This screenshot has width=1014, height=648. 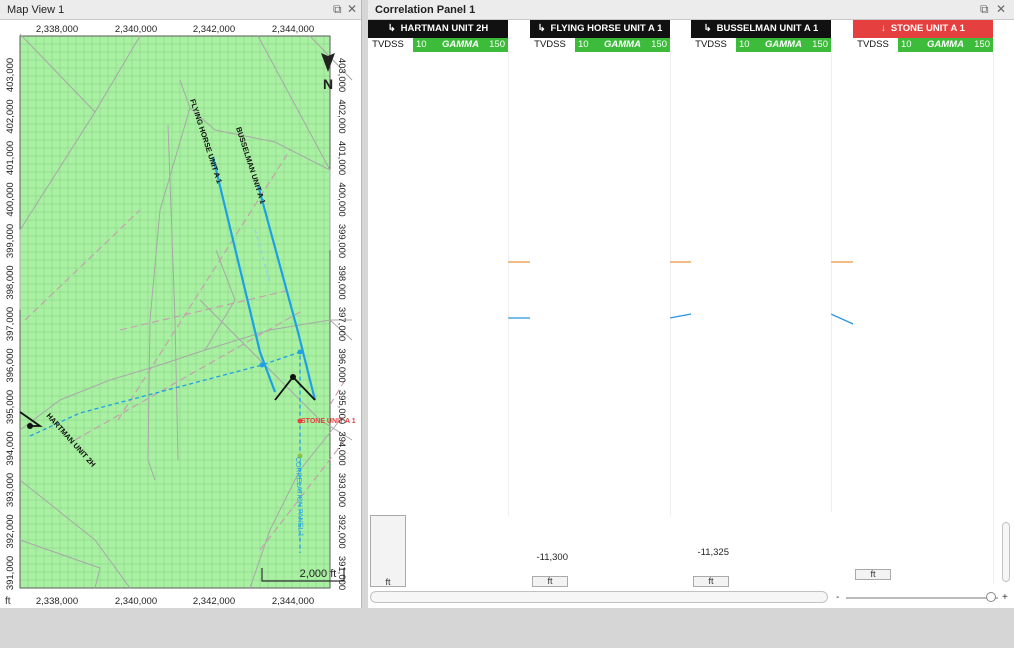 I want to click on zoom-in-button: +, so click(x=1005, y=597).